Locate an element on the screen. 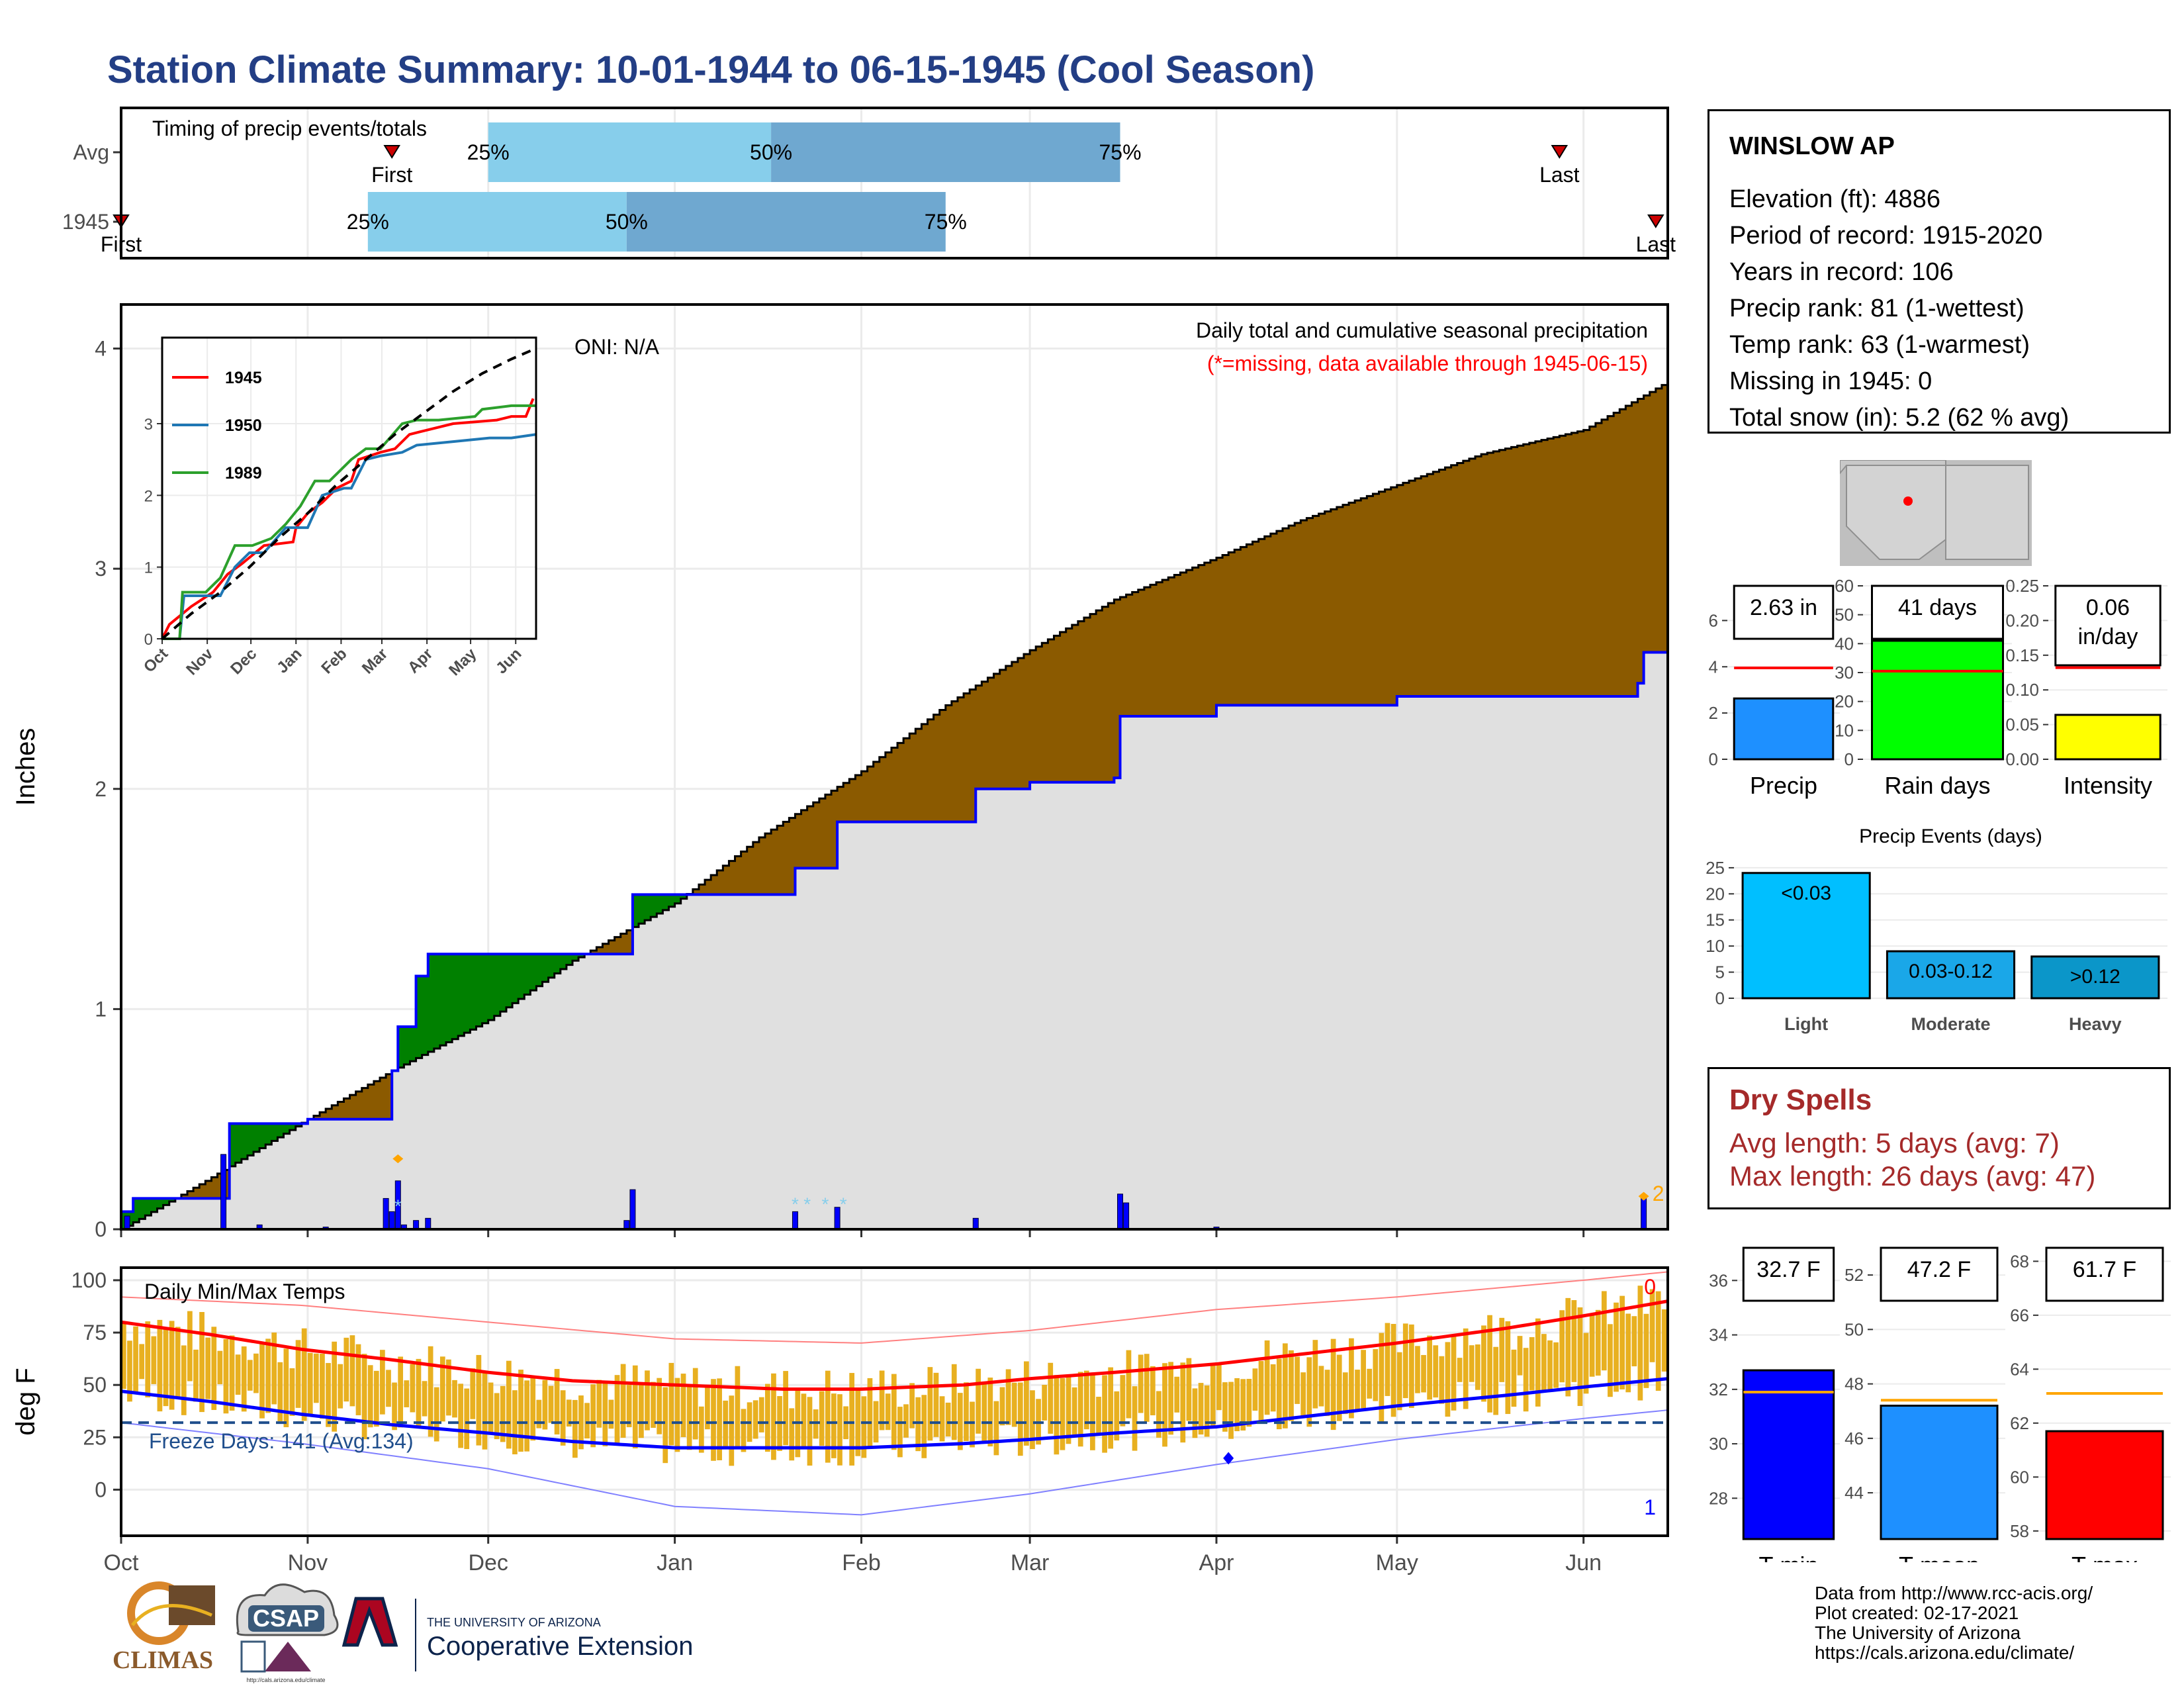 The width and height of the screenshot is (2184, 1688). rain-days-ytick-label: 20 is located at coordinates (1844, 702).